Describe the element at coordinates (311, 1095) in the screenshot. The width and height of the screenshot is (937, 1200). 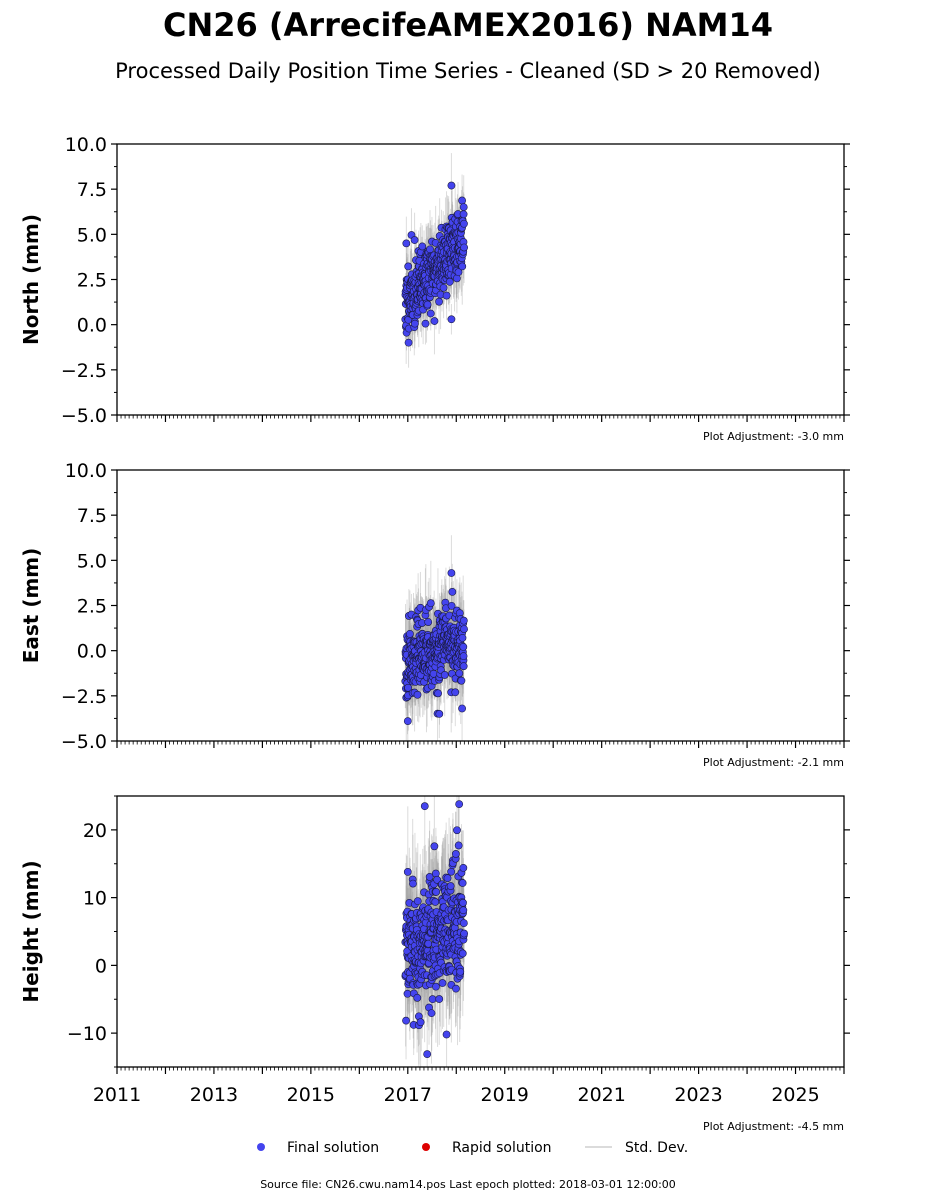
I see `x-tick-label: 2015` at that location.